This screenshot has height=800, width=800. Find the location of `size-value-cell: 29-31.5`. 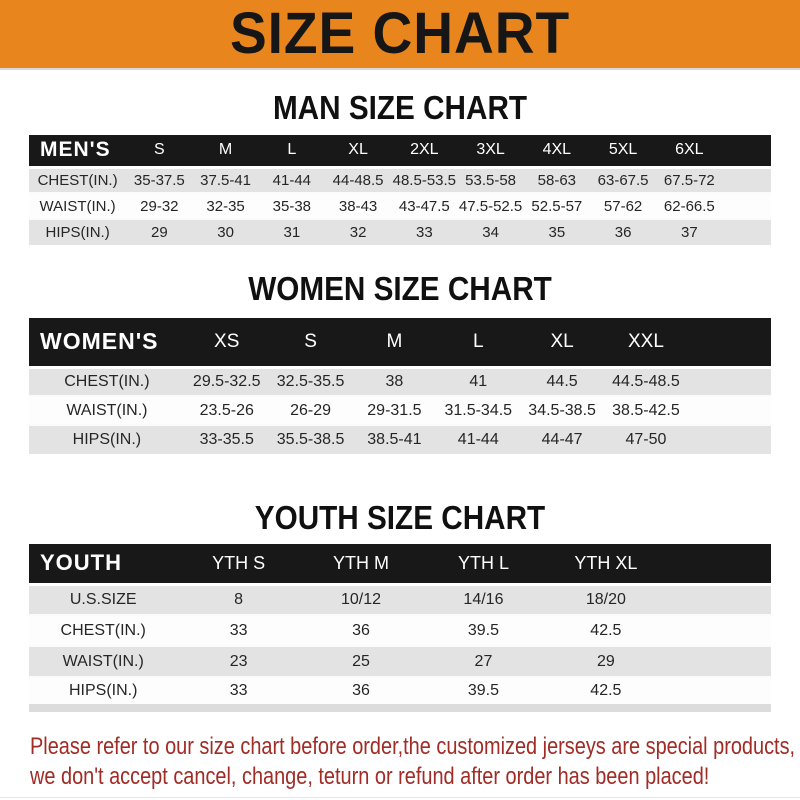

size-value-cell: 29-31.5 is located at coordinates (394, 410).